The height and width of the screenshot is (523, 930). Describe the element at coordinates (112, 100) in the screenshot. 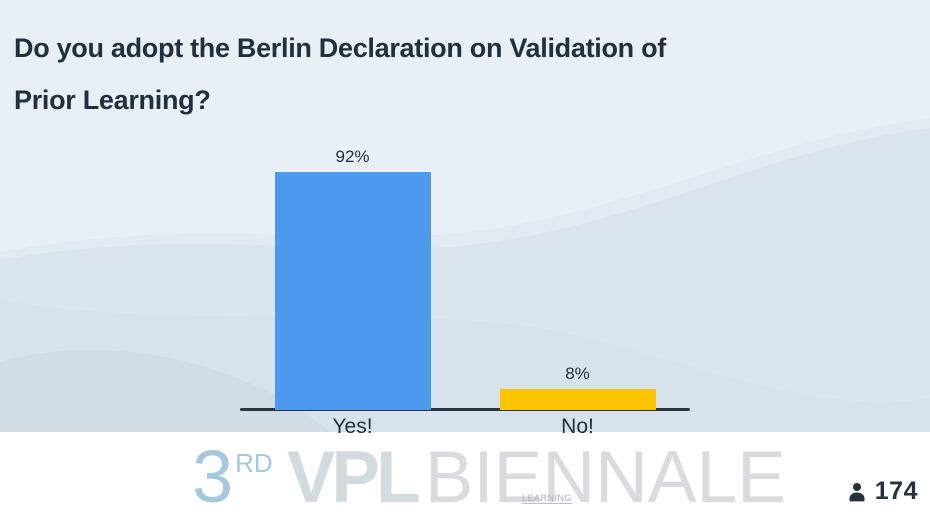

I see `question-line-2: Prior Learning?` at that location.